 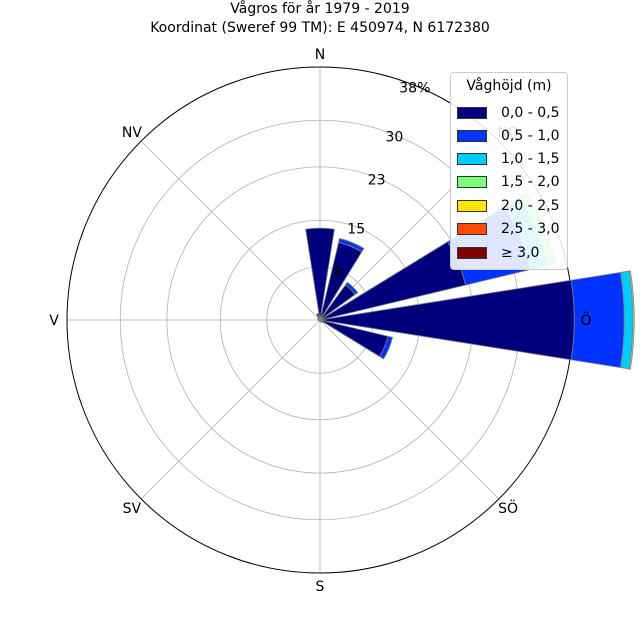 I want to click on radial-tick-label: 38%, so click(x=414, y=88).